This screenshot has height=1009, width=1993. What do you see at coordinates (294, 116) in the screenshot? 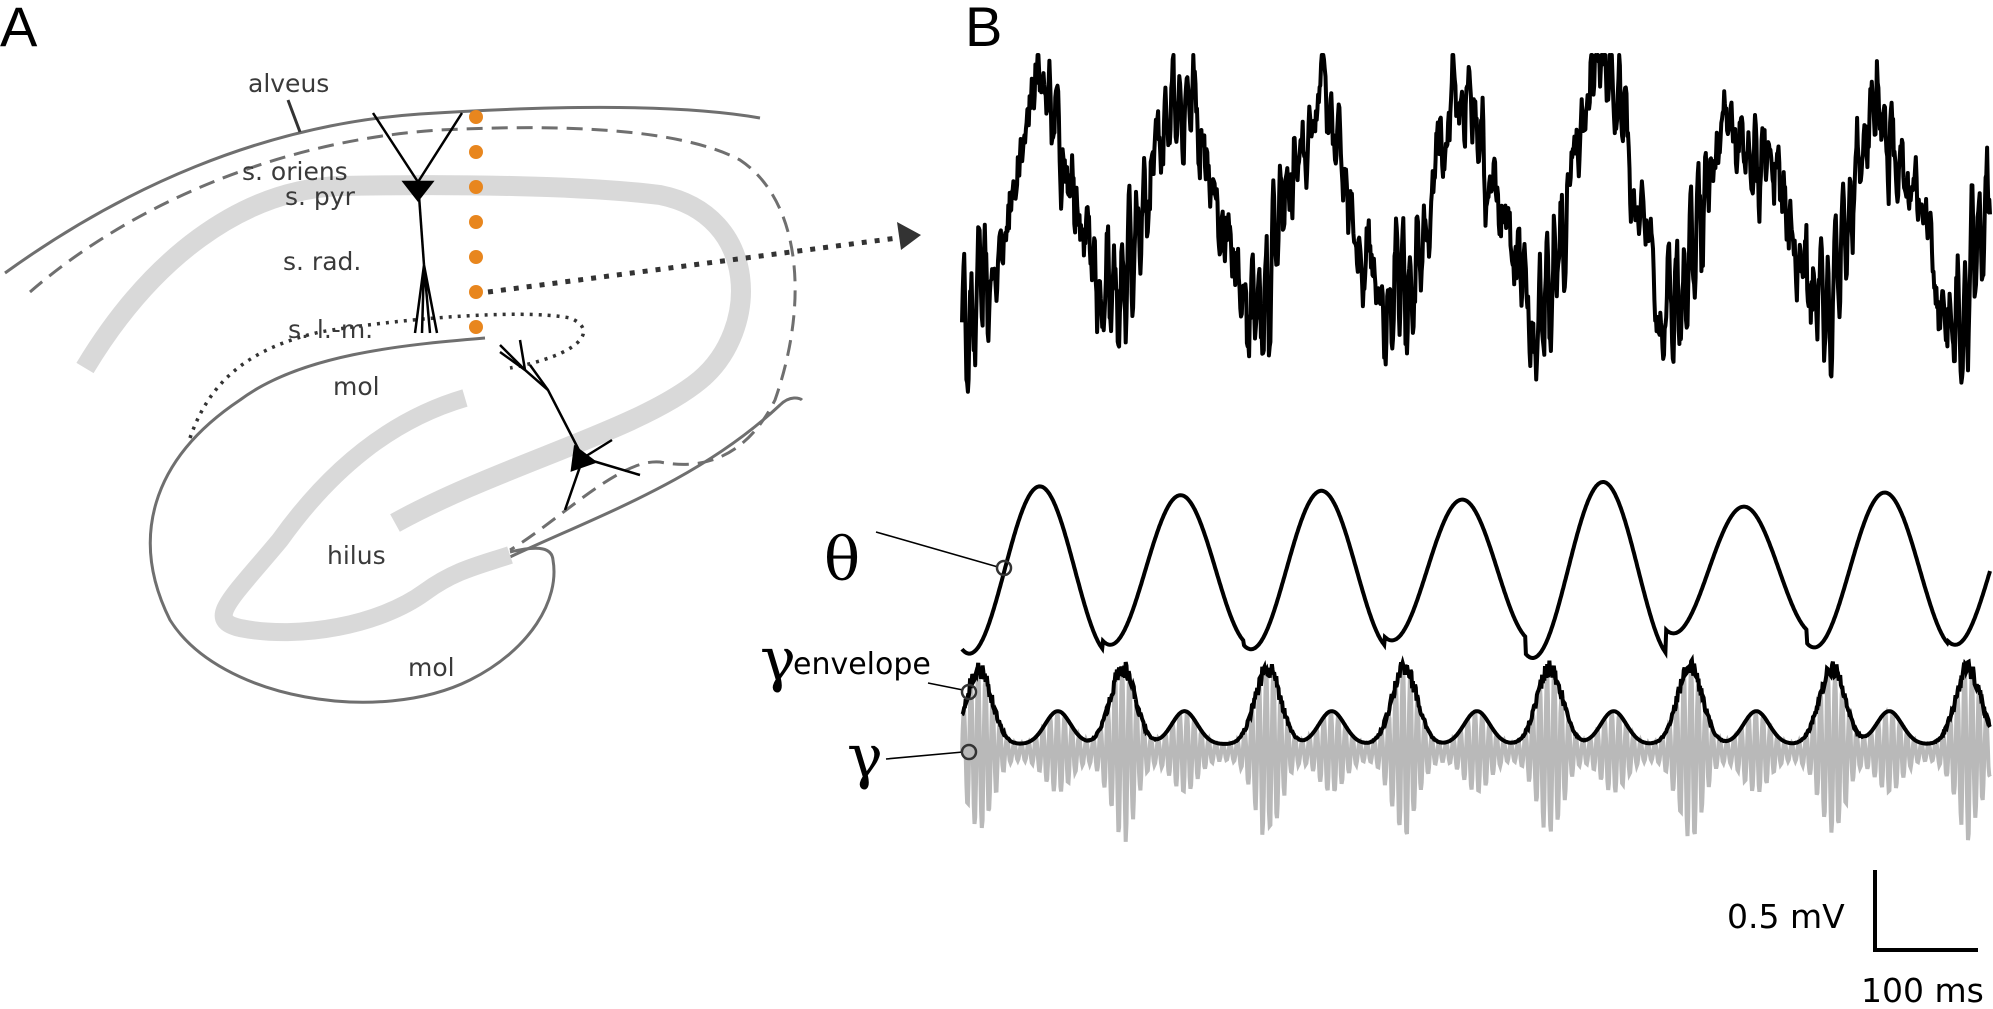
I see `alveus-pointer` at bounding box center [294, 116].